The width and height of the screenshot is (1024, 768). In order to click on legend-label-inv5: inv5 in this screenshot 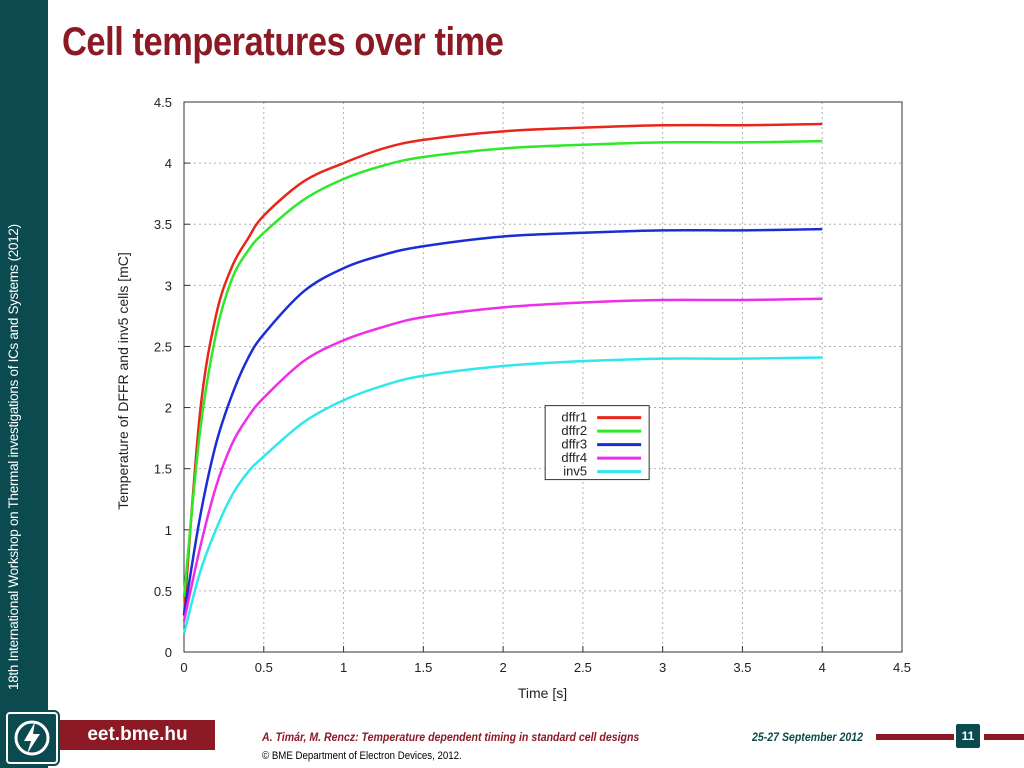, I will do `click(575, 471)`.